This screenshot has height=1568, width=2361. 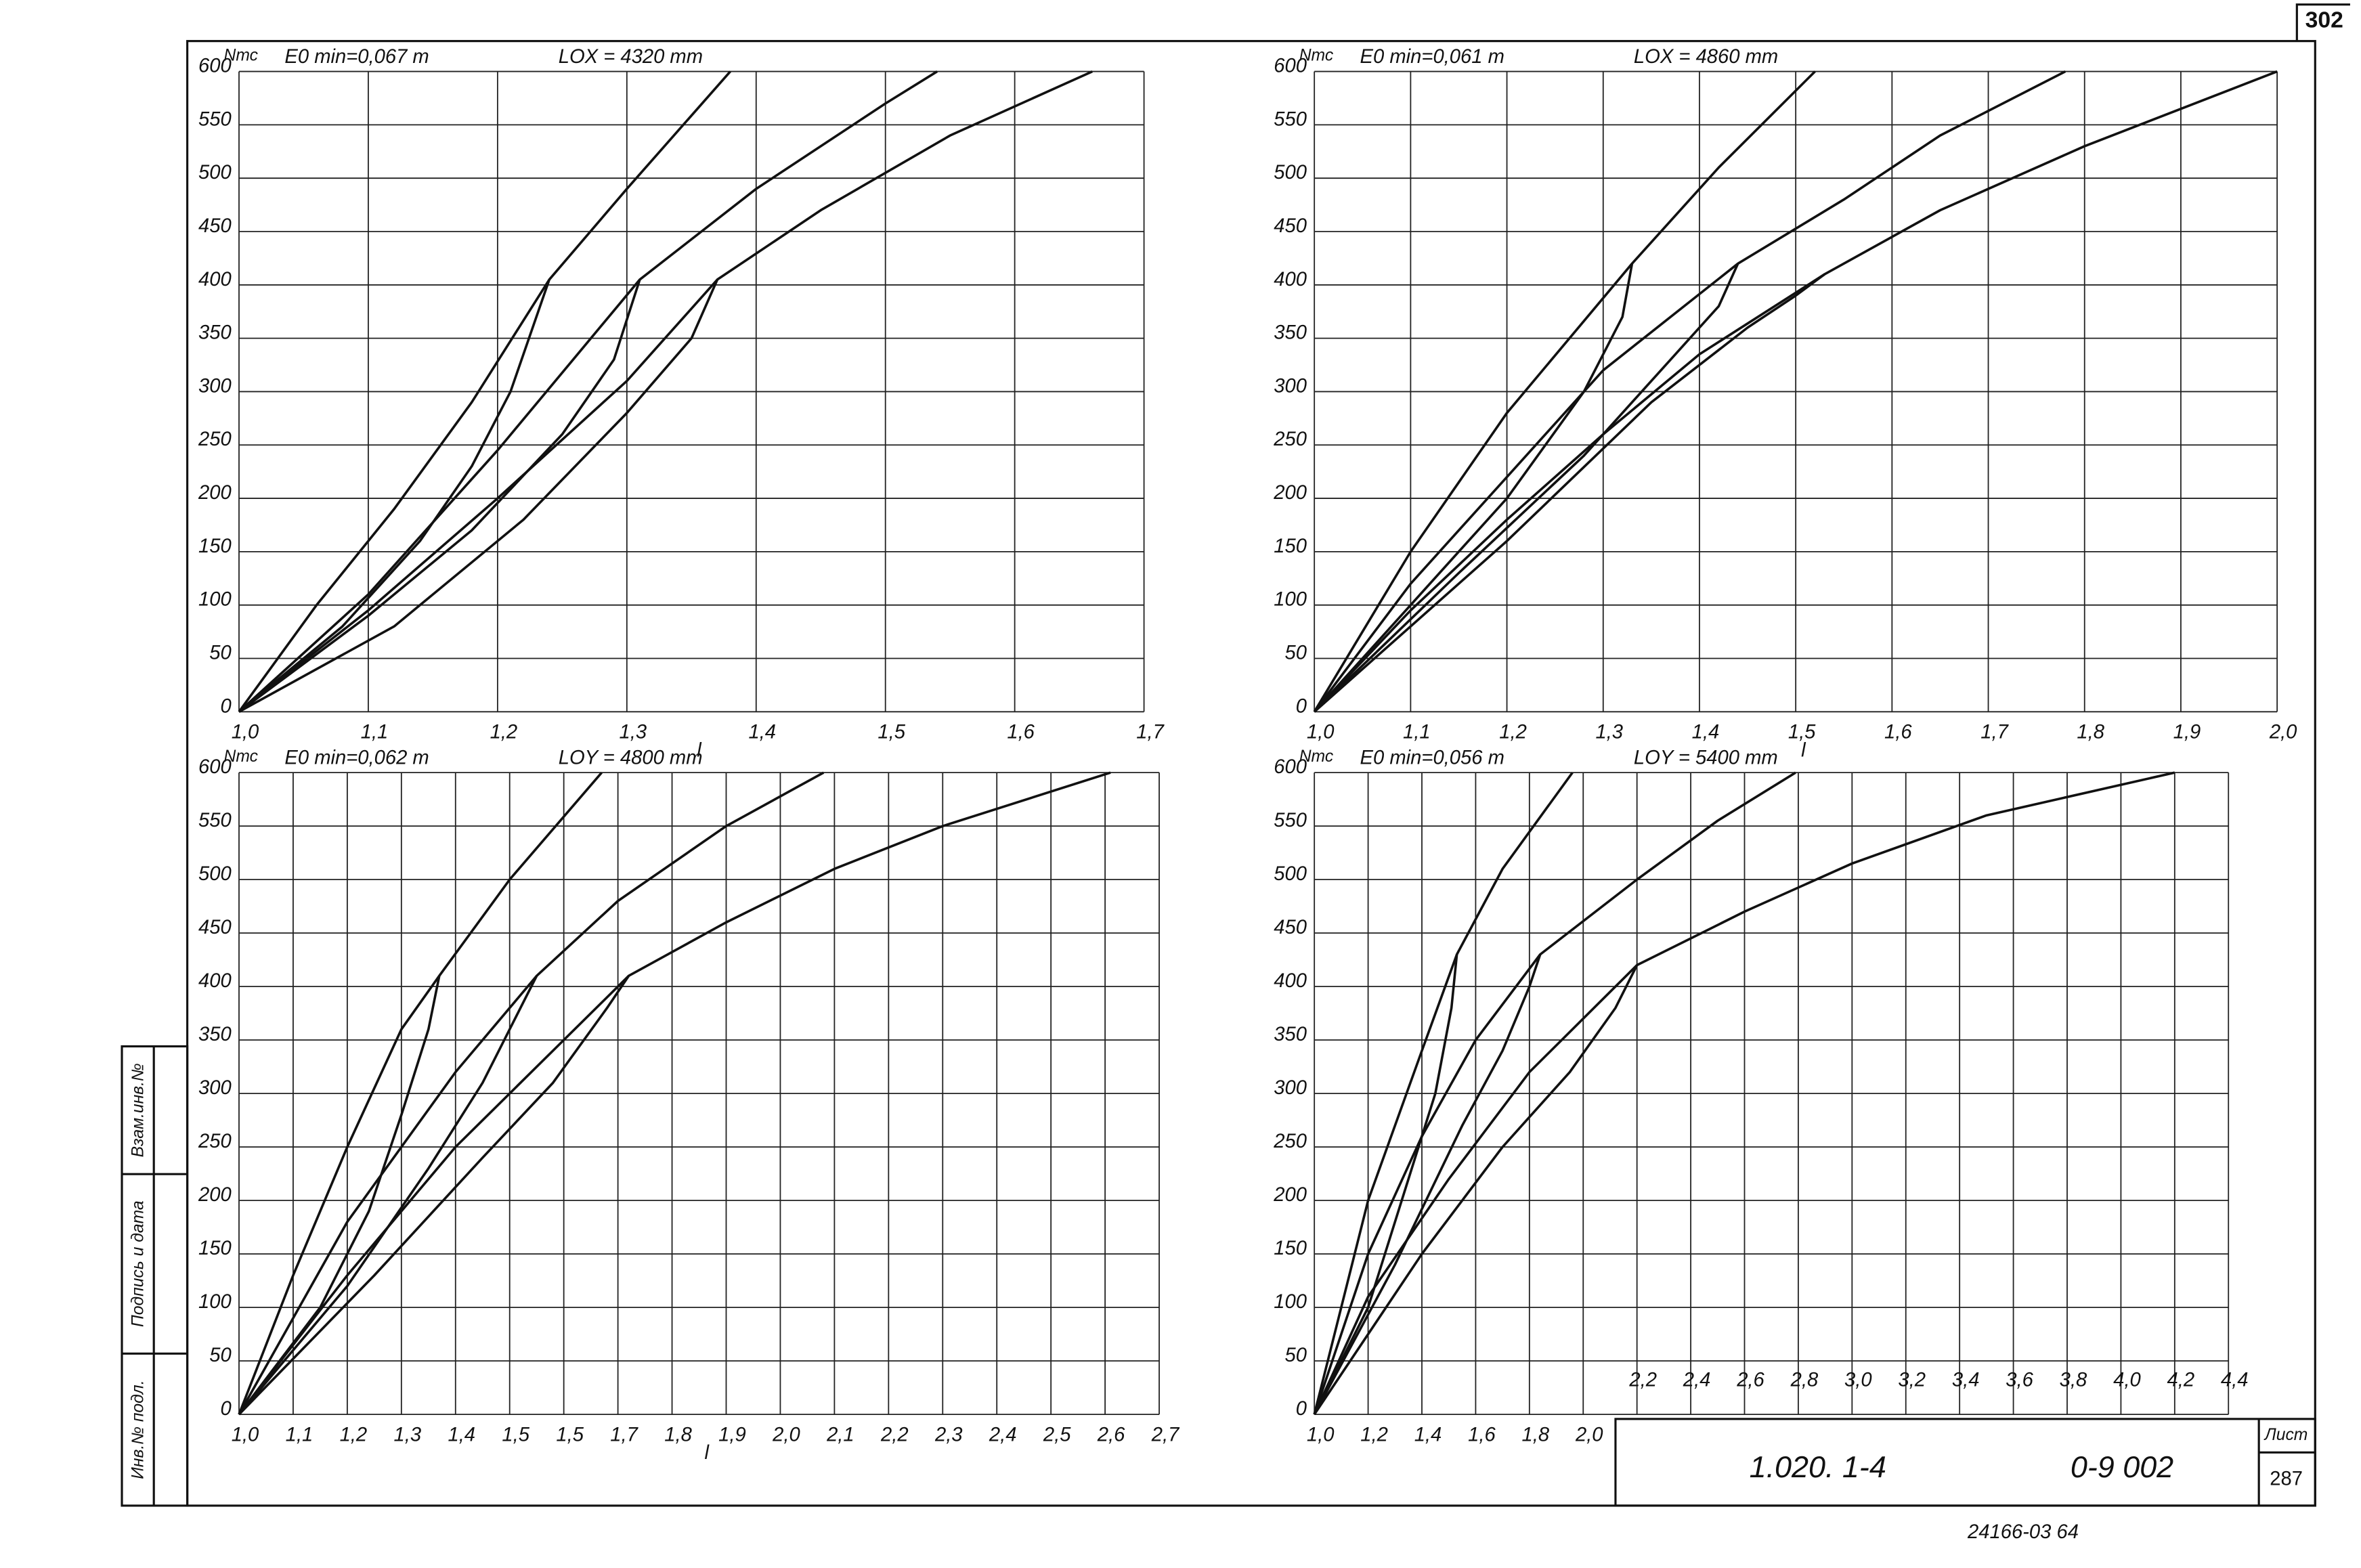 I want to click on x-tick-label: 4,2, so click(x=2181, y=1380).